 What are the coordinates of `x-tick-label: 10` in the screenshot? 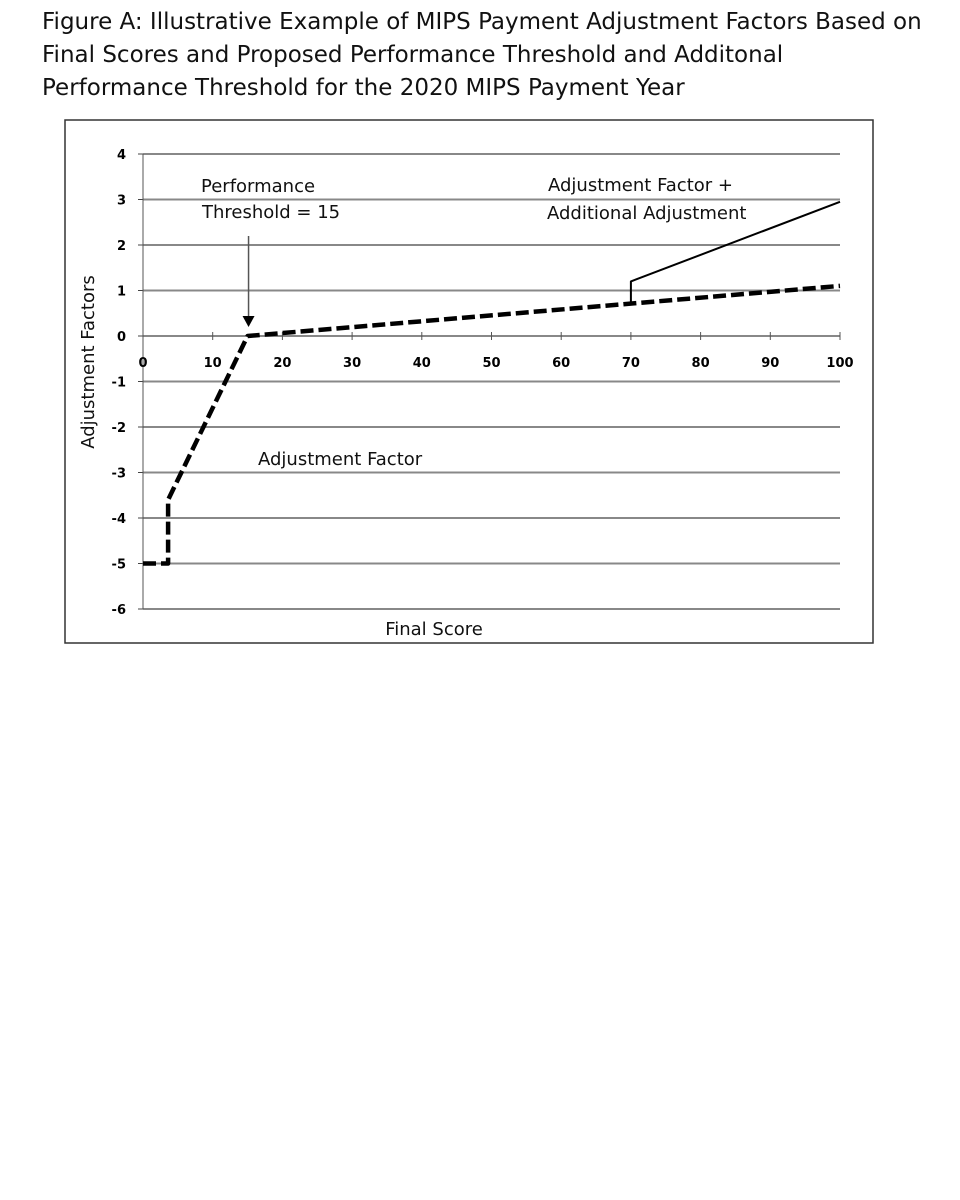 It's located at (213, 363).